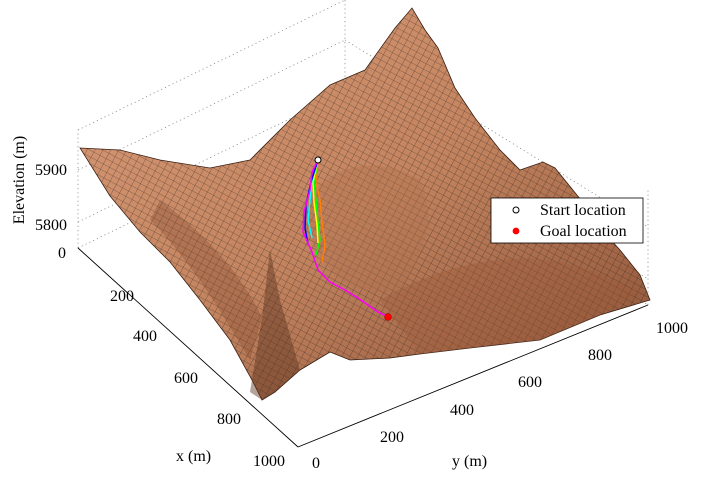 Image resolution: width=720 pixels, height=483 pixels. I want to click on goal-marker, so click(388, 317).